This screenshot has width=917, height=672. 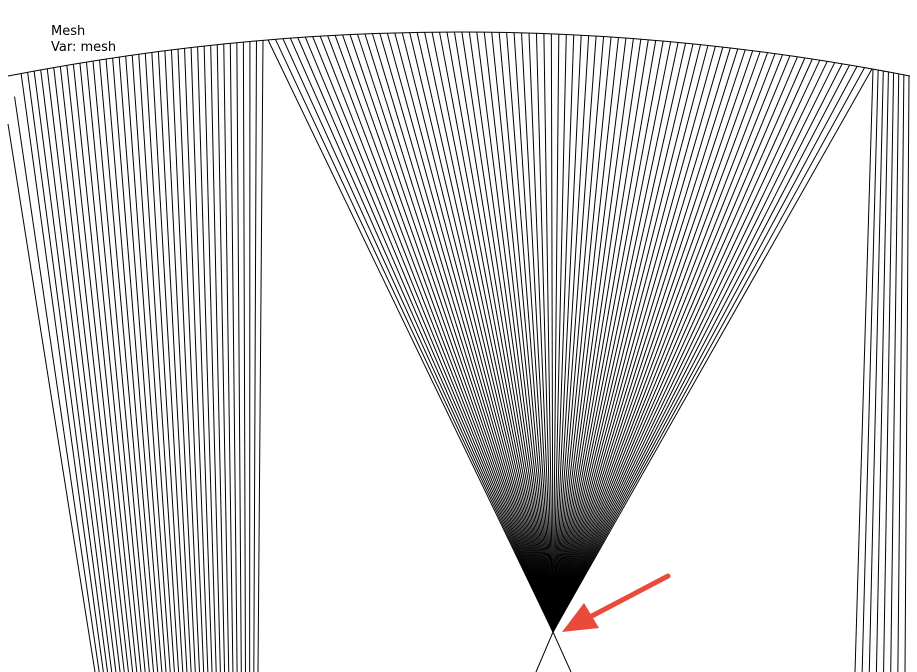 I want to click on legend-variable: Var: mesh, so click(x=83, y=47).